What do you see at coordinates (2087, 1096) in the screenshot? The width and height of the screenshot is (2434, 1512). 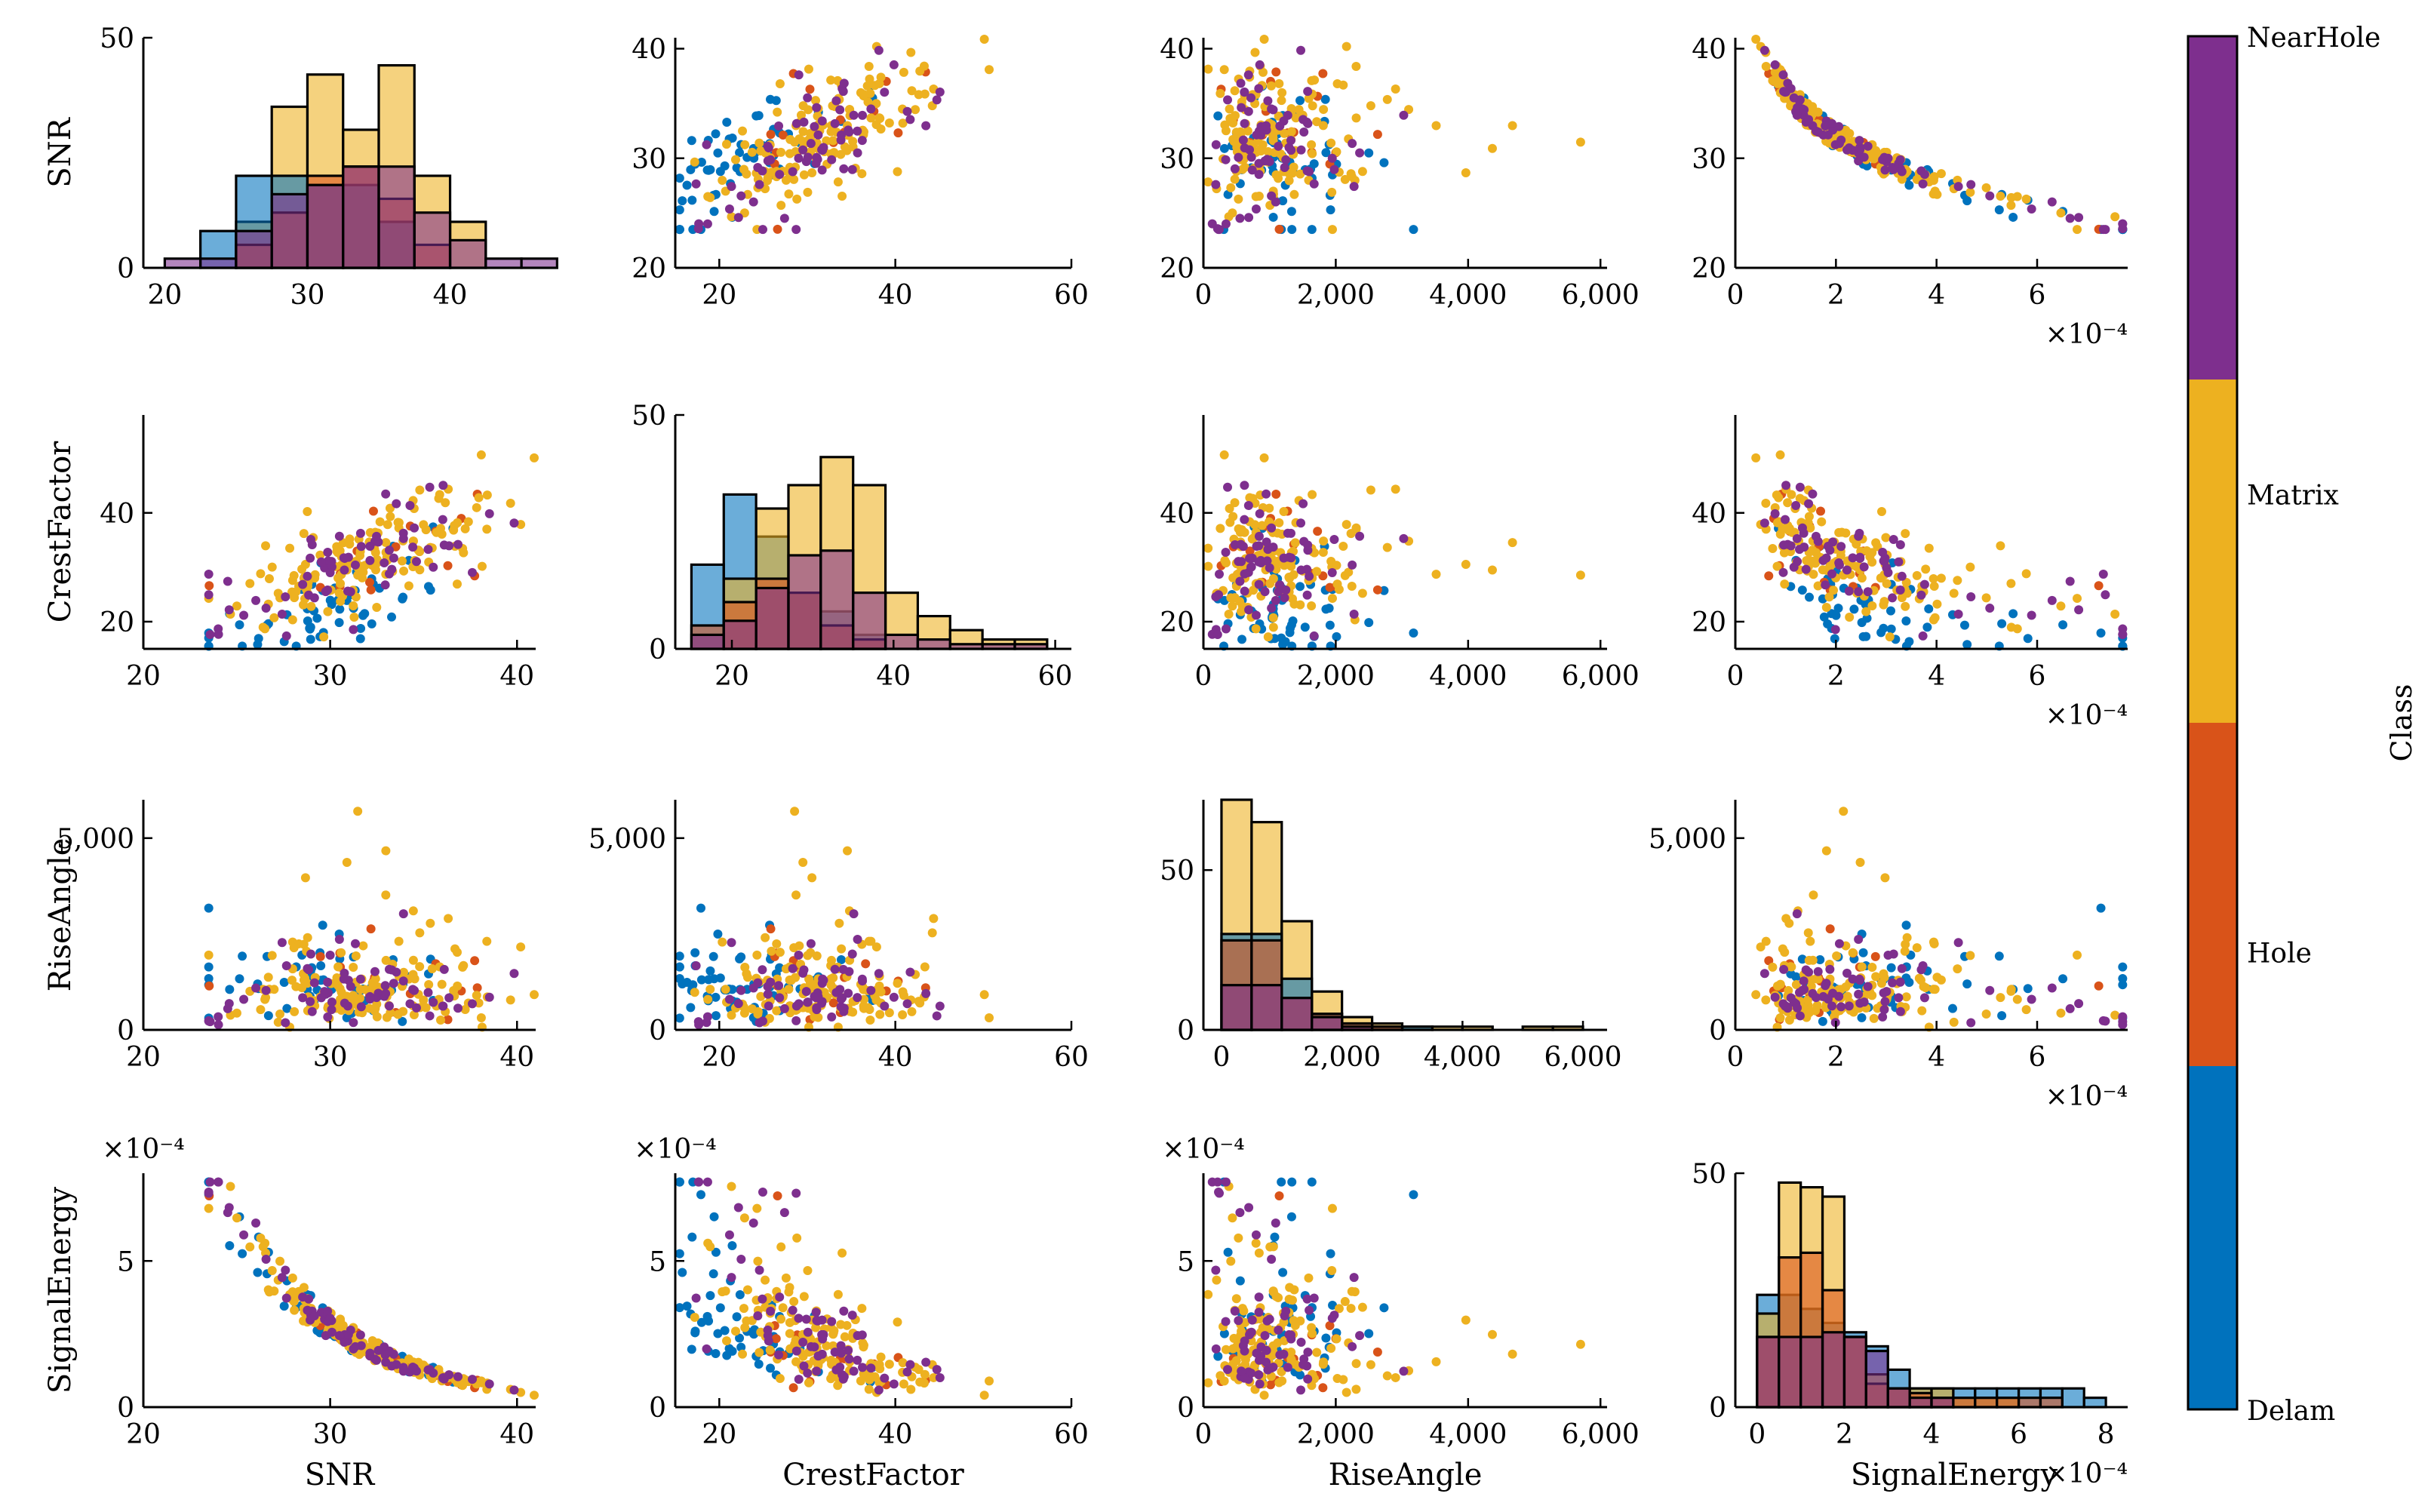 I see `x-exponent-label: ×10⁻⁴` at bounding box center [2087, 1096].